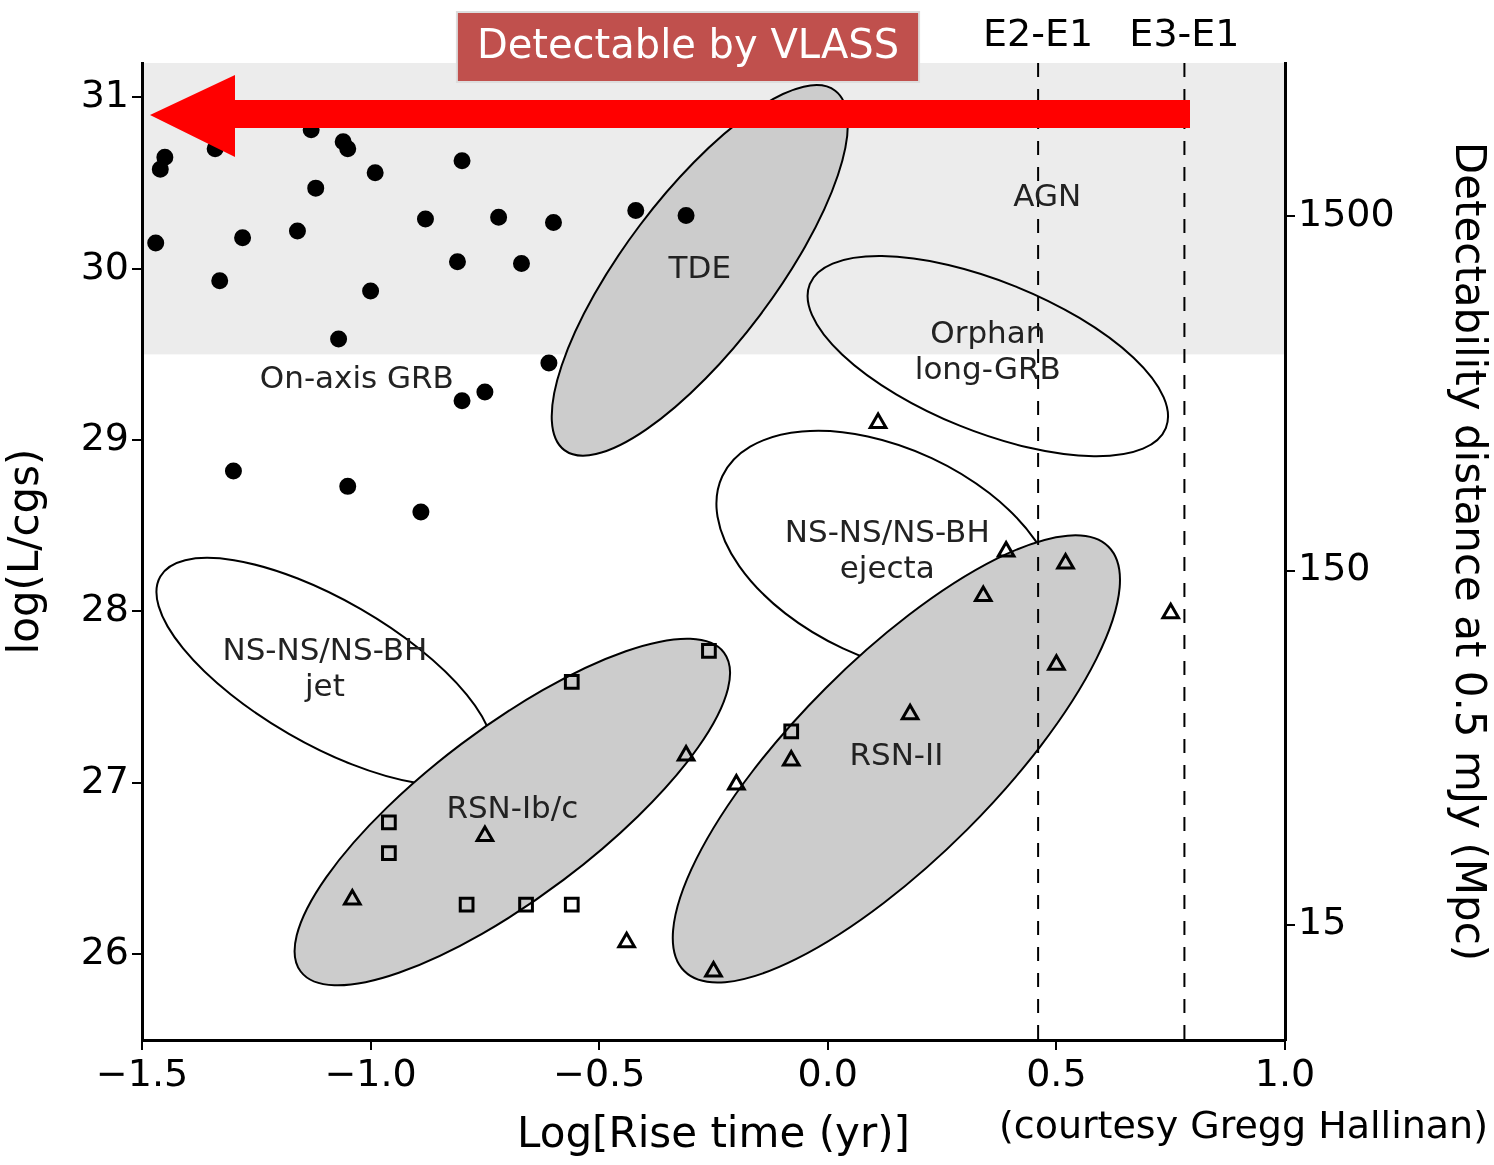 Image resolution: width=1494 pixels, height=1165 pixels. I want to click on x-tick-label: 1.0, so click(1285, 1072).